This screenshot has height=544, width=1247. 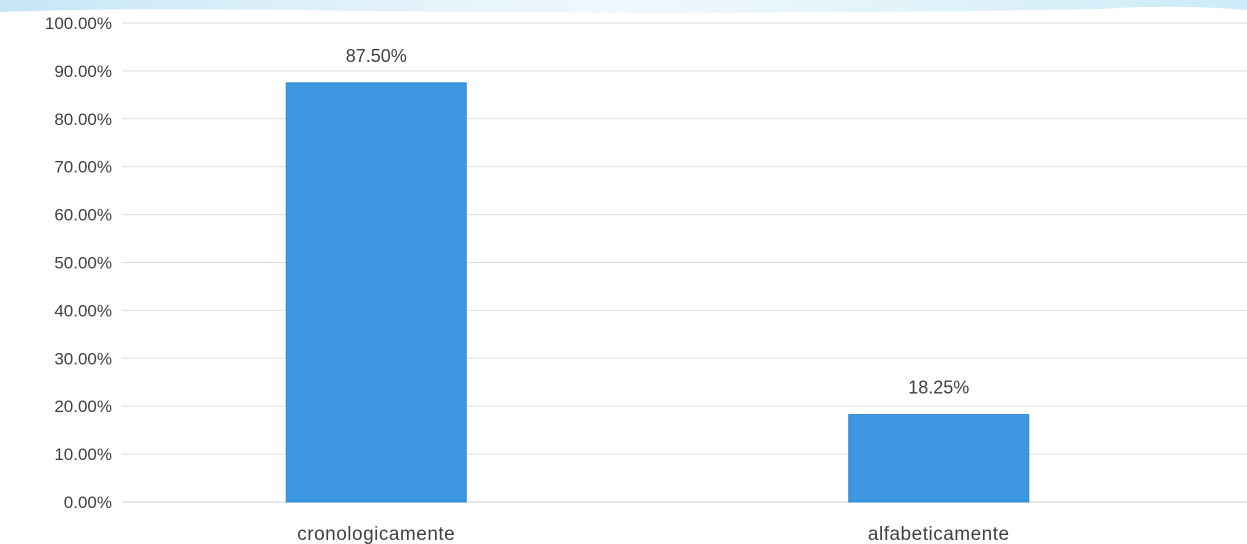 I want to click on top-decoration, so click(x=623, y=6).